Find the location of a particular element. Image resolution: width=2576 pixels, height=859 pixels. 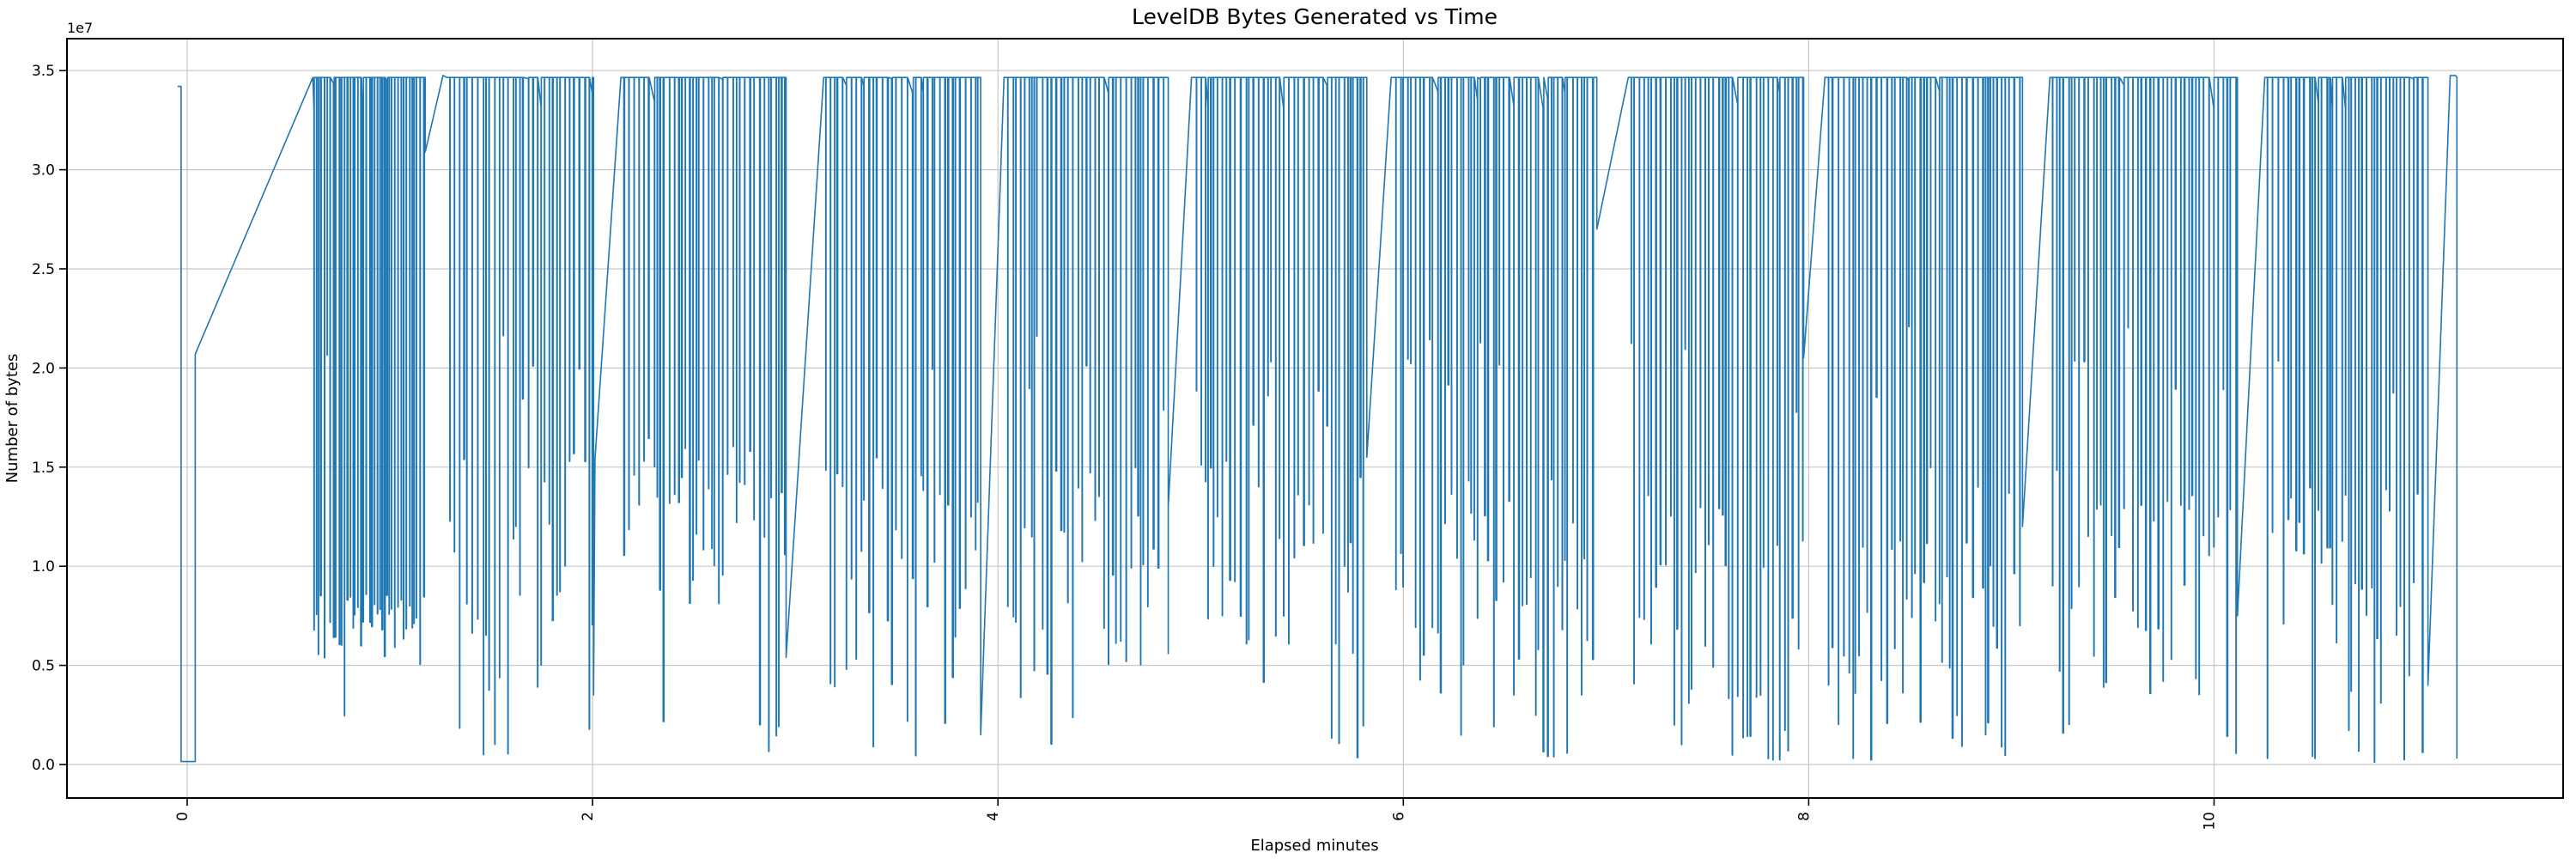

x-axis-tick-labels: 0 2 4 6 8 10 is located at coordinates (1196, 821).